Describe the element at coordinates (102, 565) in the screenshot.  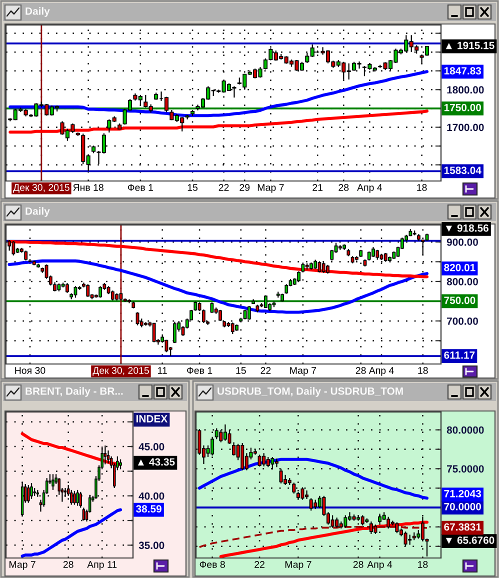
I see `x-tick-label: Апр 11` at that location.